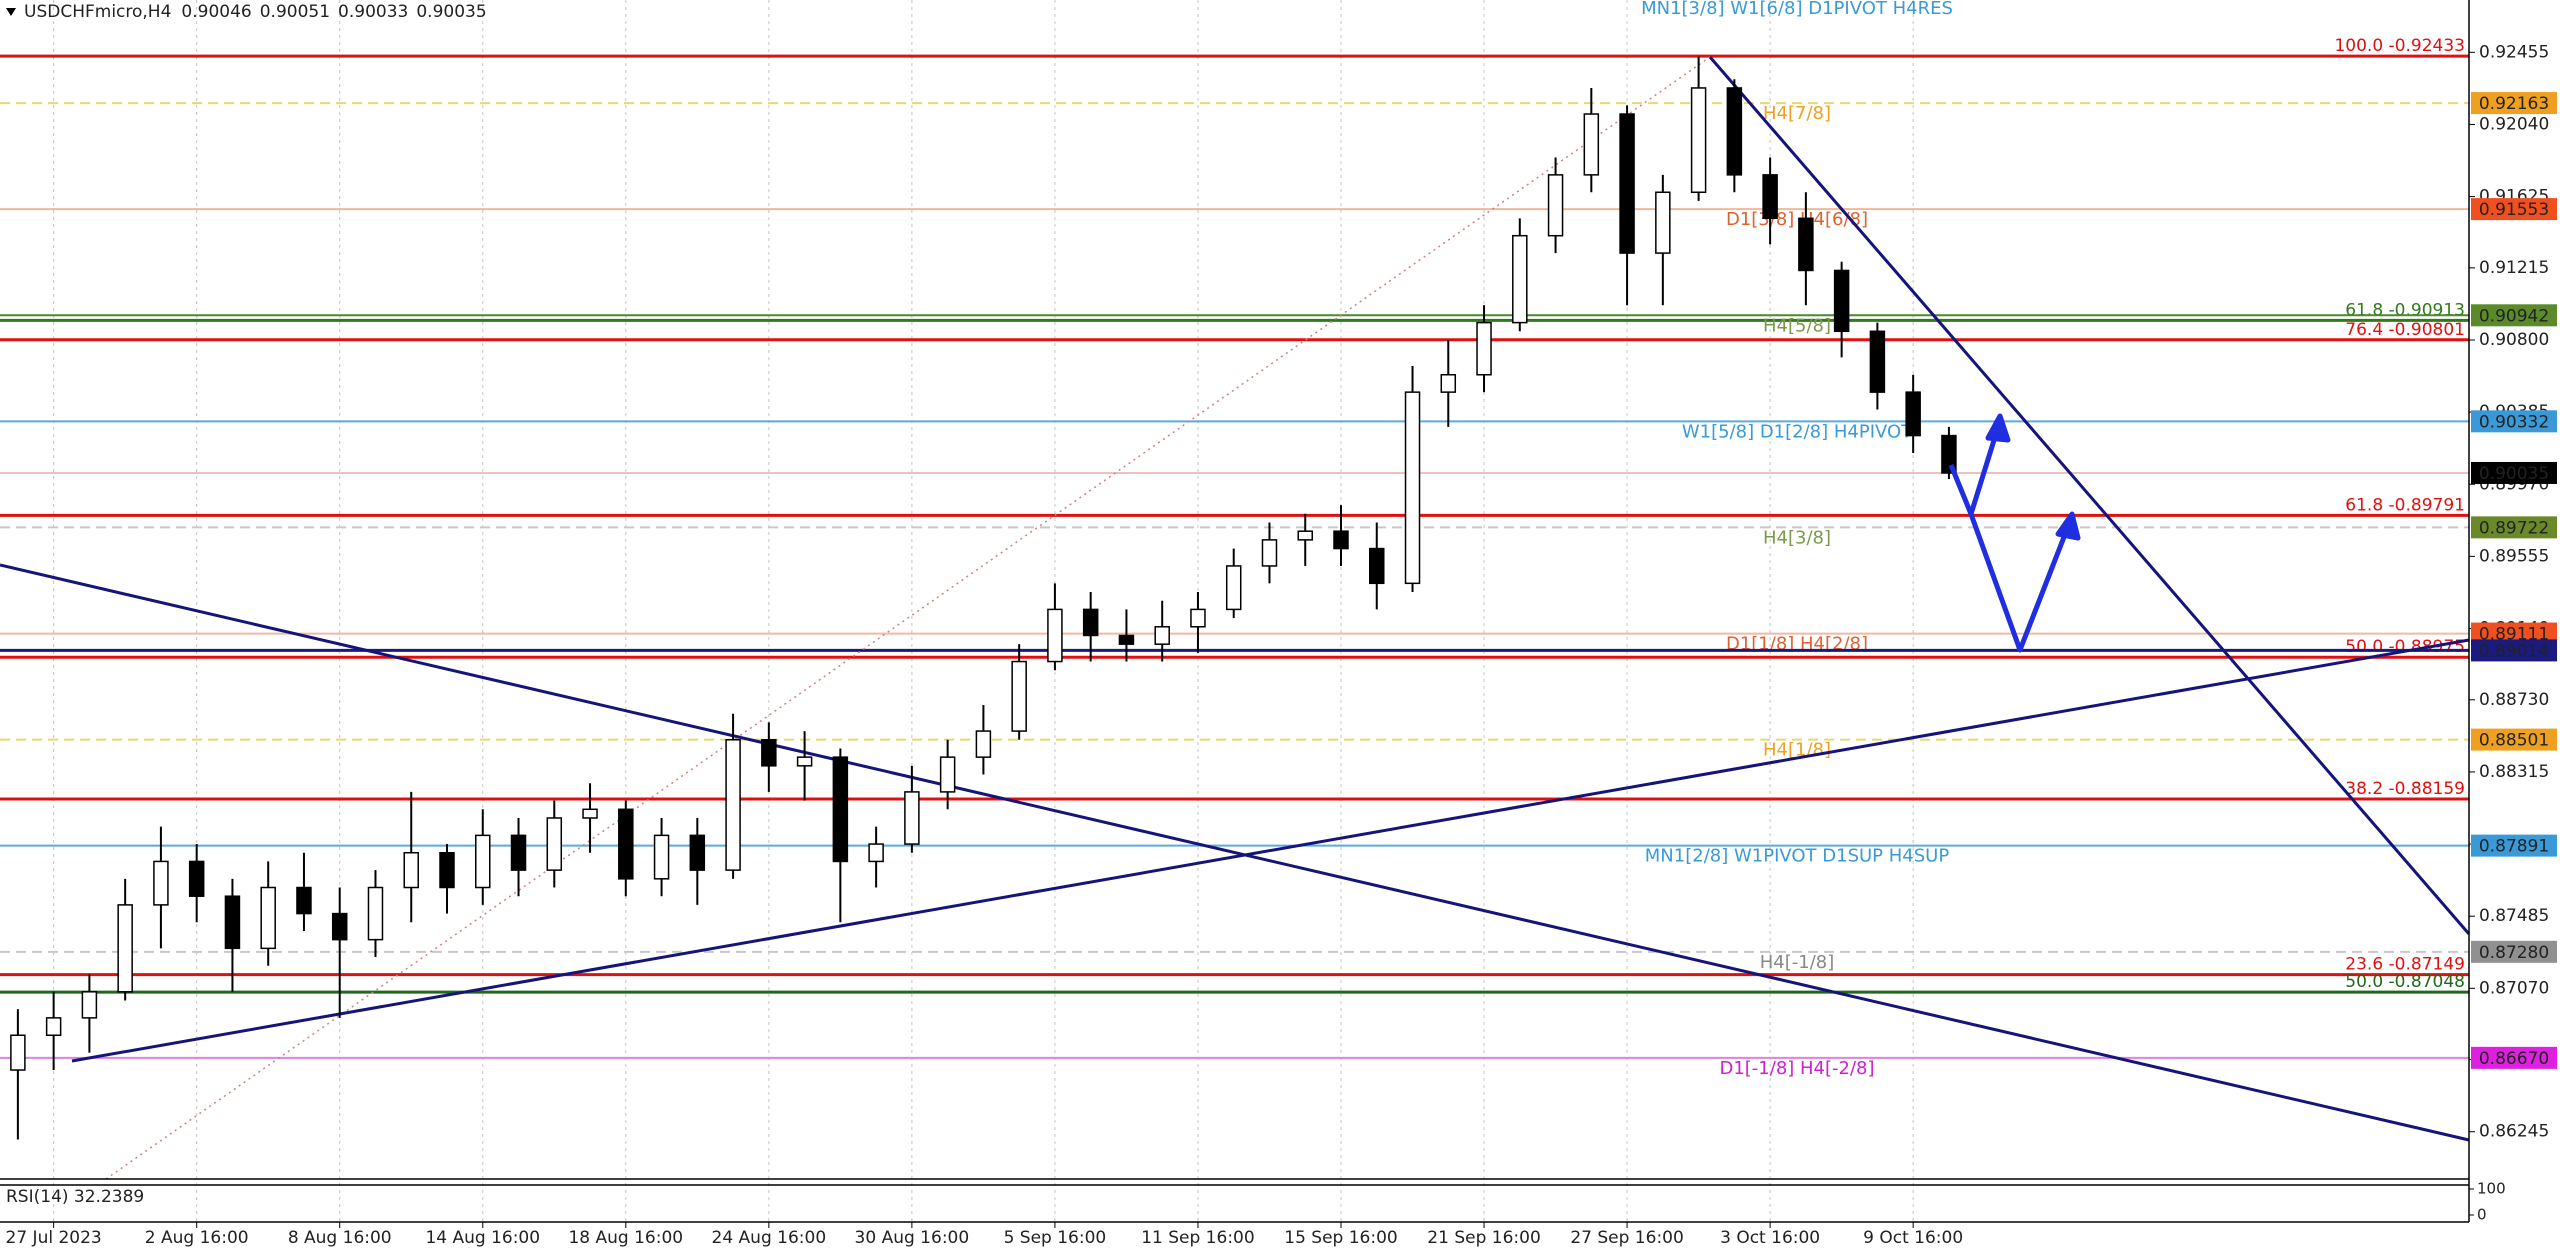  Describe the element at coordinates (1797, 113) in the screenshot. I see `level-name: H4[7/8]` at that location.